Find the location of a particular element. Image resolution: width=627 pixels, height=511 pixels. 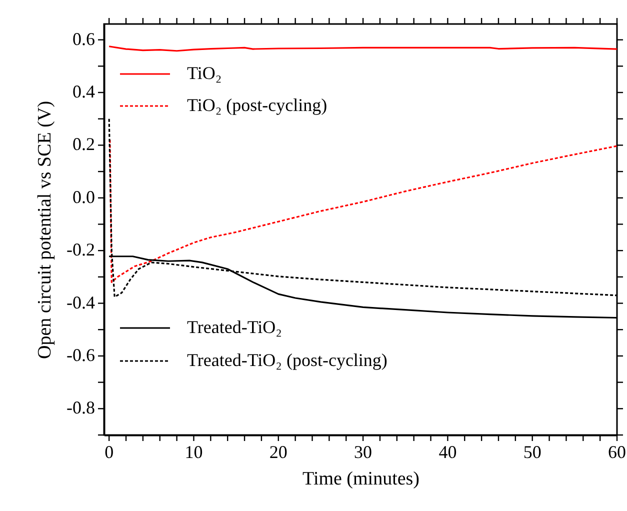

y-tick-label: 0.4 is located at coordinates (83, 92).